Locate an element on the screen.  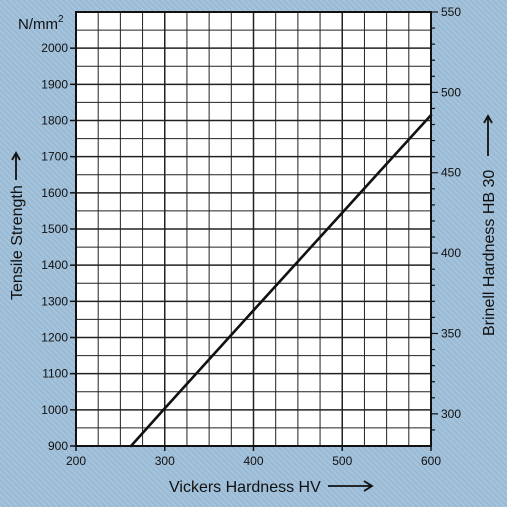
x-tick-label: 400 is located at coordinates (253, 461).